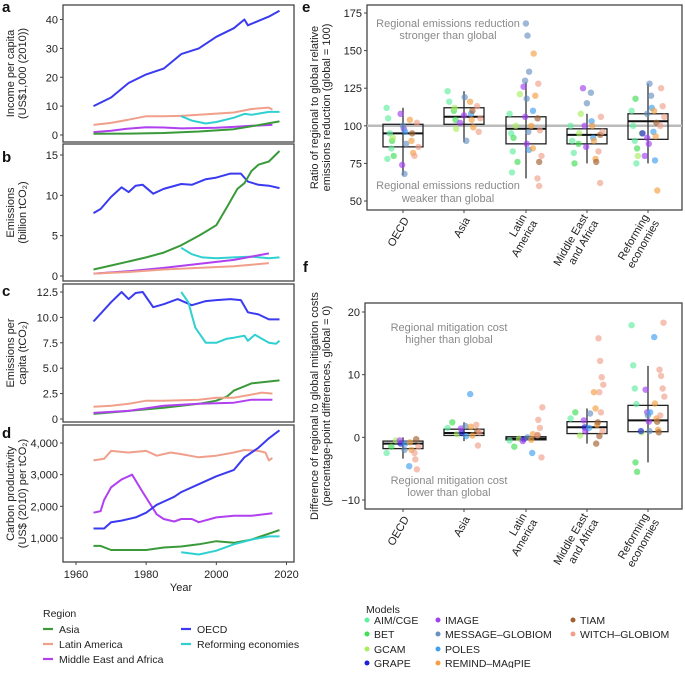 This screenshot has height=673, width=685. Describe the element at coordinates (6, 433) in the screenshot. I see `panel-letter-d: d` at that location.